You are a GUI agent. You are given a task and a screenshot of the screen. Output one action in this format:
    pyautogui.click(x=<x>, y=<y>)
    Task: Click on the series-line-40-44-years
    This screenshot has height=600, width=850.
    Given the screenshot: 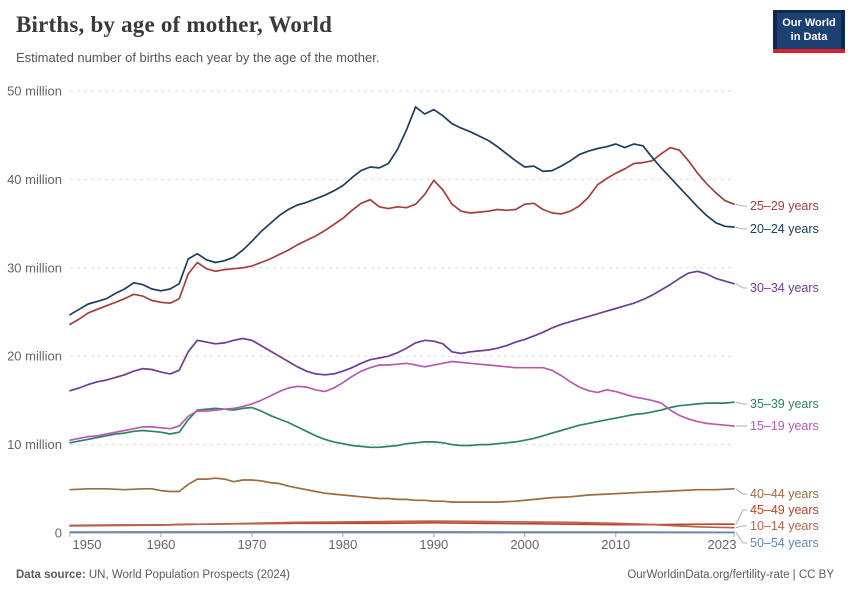 What is the action you would take?
    pyautogui.click(x=402, y=490)
    